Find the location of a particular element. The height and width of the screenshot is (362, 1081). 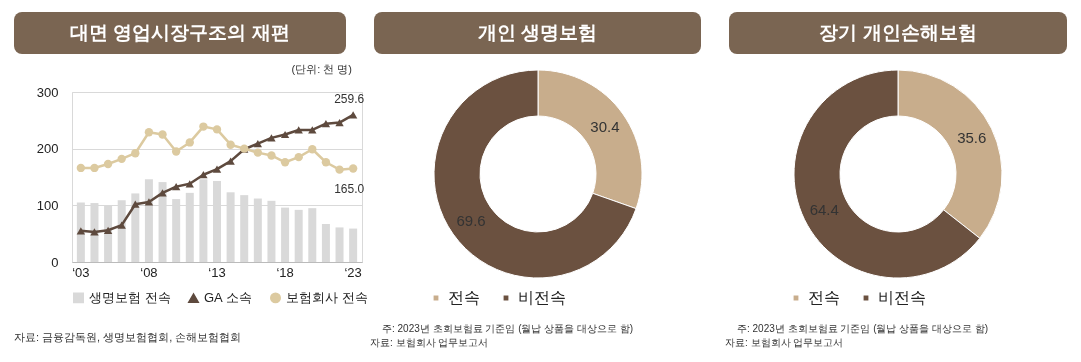

data-label: 35.6 is located at coordinates (972, 138).